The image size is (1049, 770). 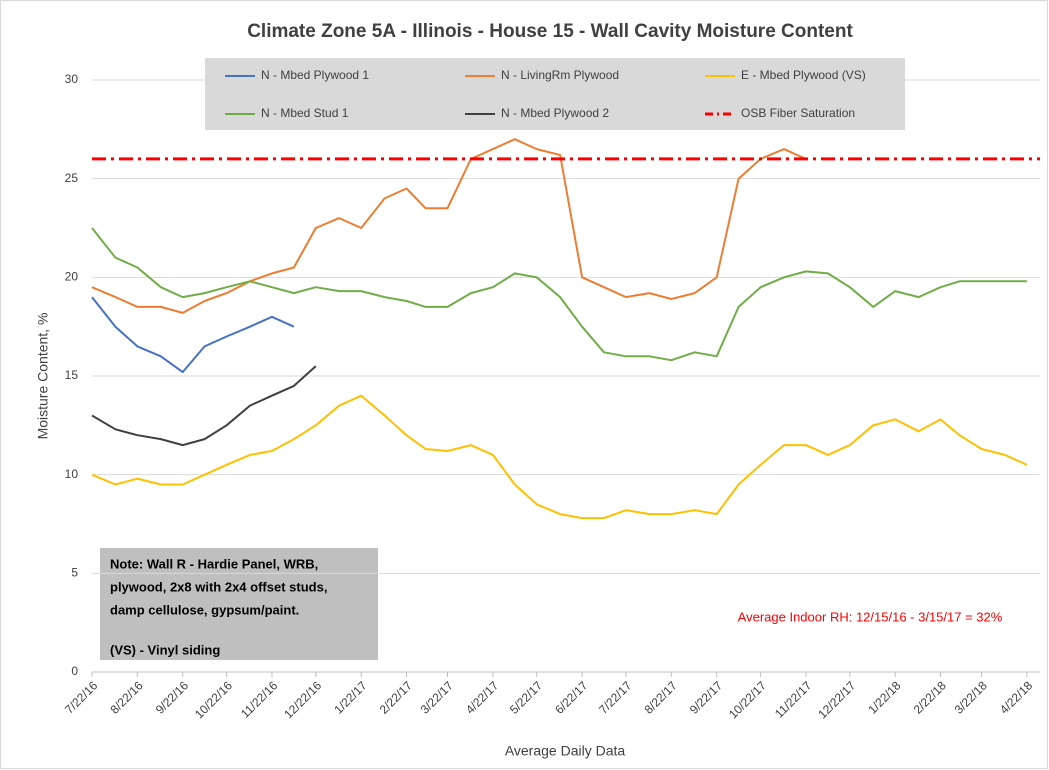 What do you see at coordinates (74, 671) in the screenshot?
I see `y-tick-label: 0` at bounding box center [74, 671].